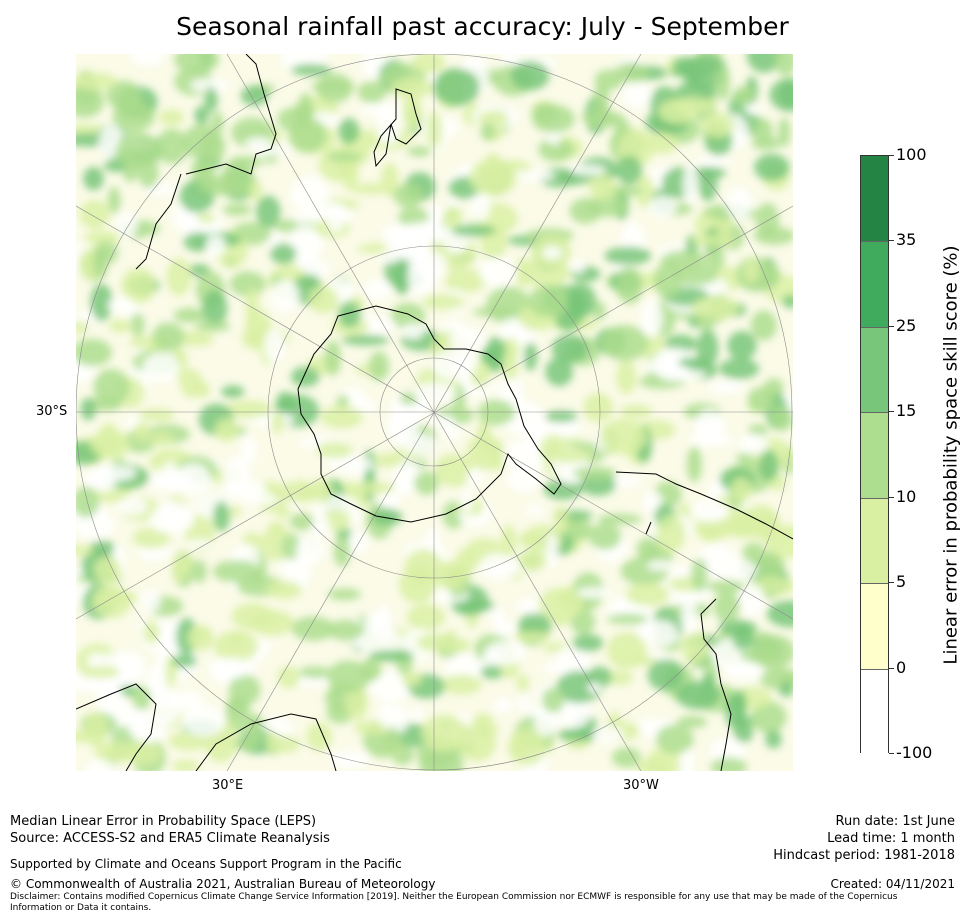 The height and width of the screenshot is (919, 965). I want to click on lon-label-30w: 30°W, so click(641, 785).